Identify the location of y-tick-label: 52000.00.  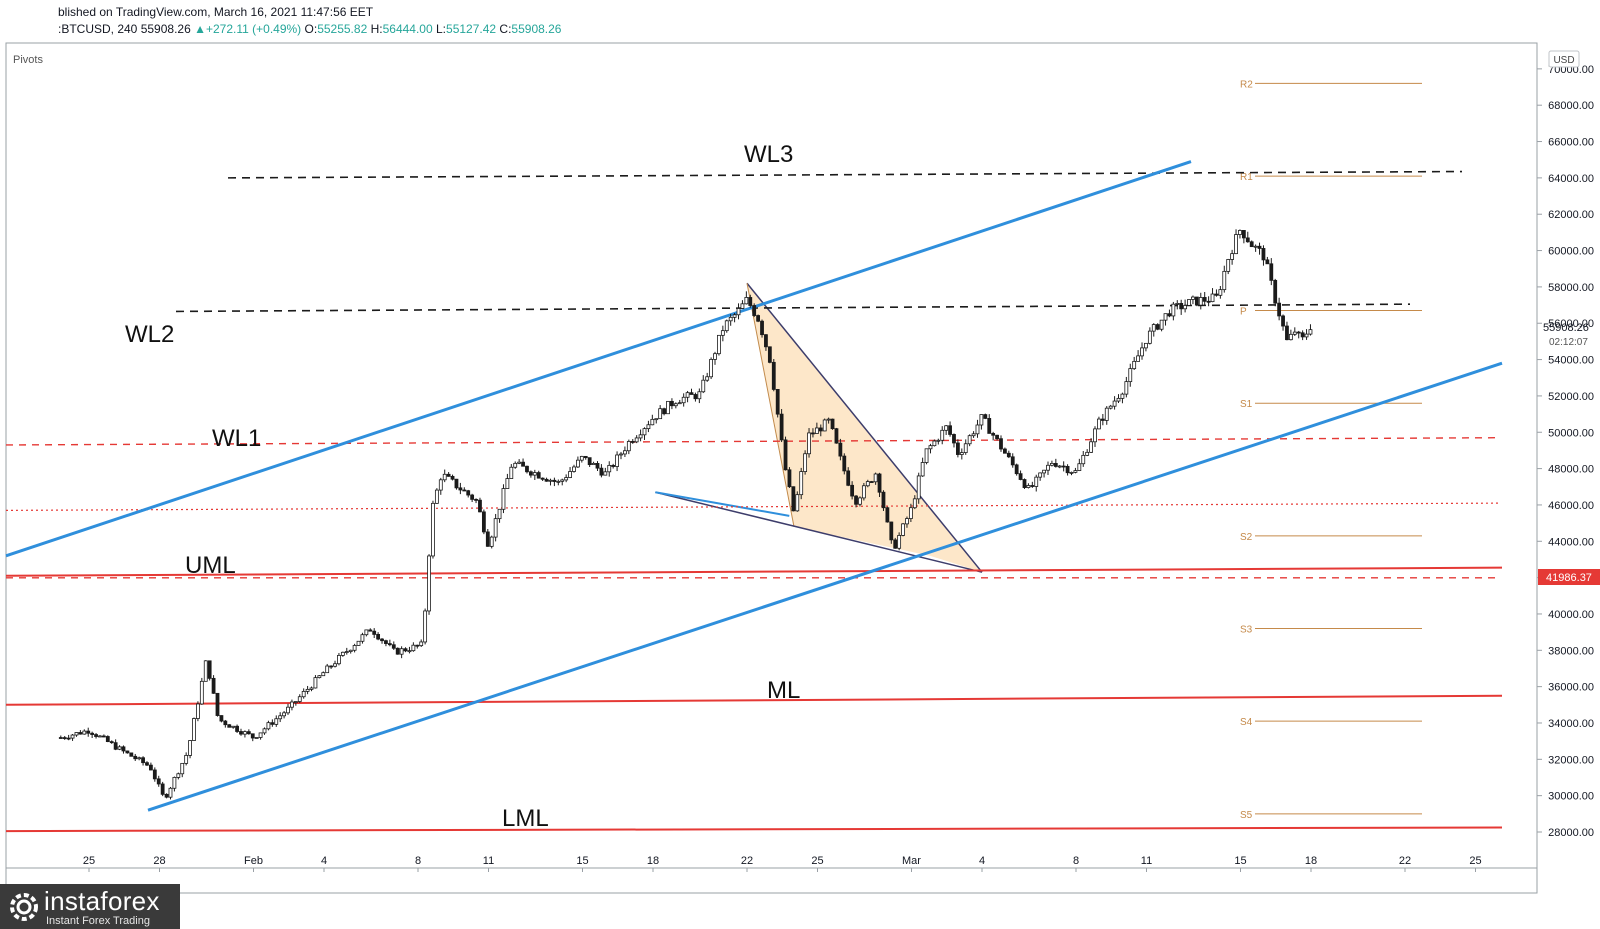
(1571, 397).